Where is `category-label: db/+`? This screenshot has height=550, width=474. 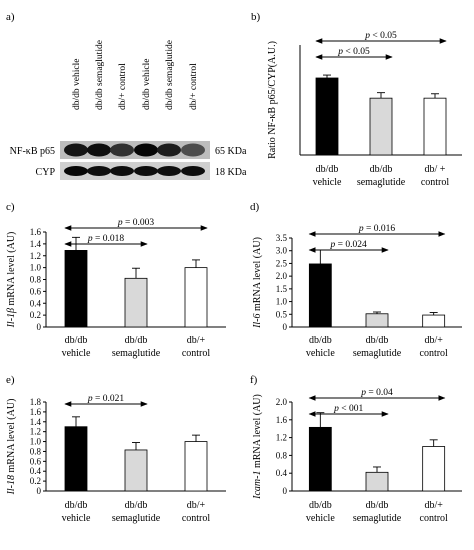
category-label: db/+ is located at coordinates (196, 505).